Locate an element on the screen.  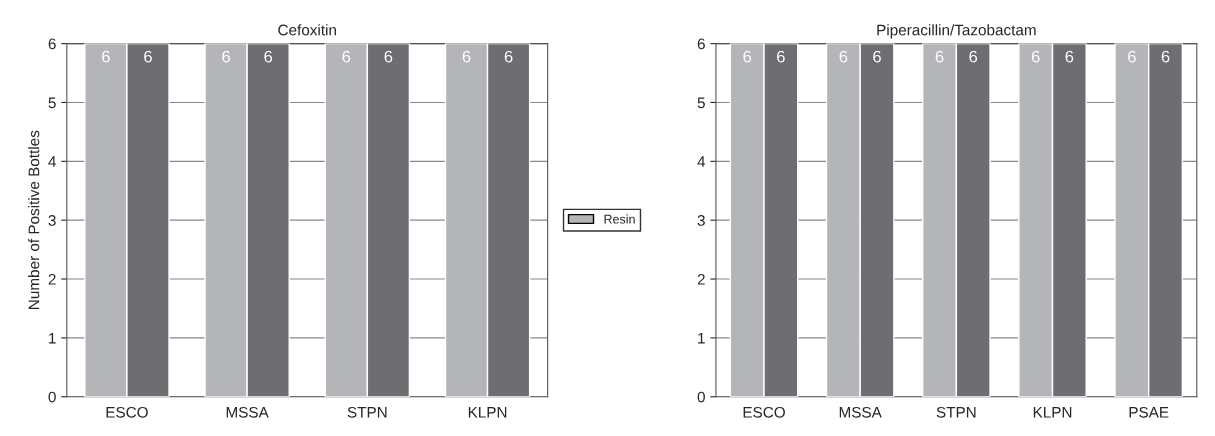
y-axis-title: Number of Positive Bottles is located at coordinates (34, 219).